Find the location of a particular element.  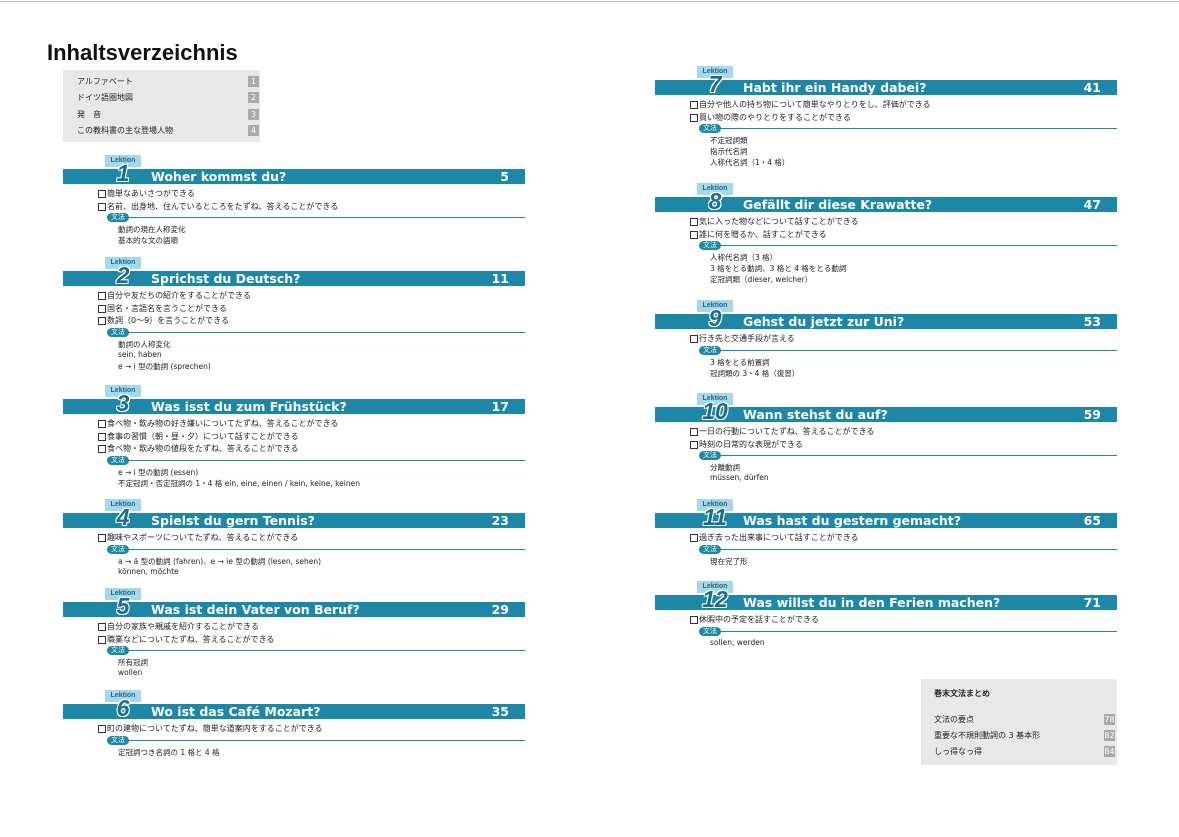

intro-page: 3 is located at coordinates (253, 114).